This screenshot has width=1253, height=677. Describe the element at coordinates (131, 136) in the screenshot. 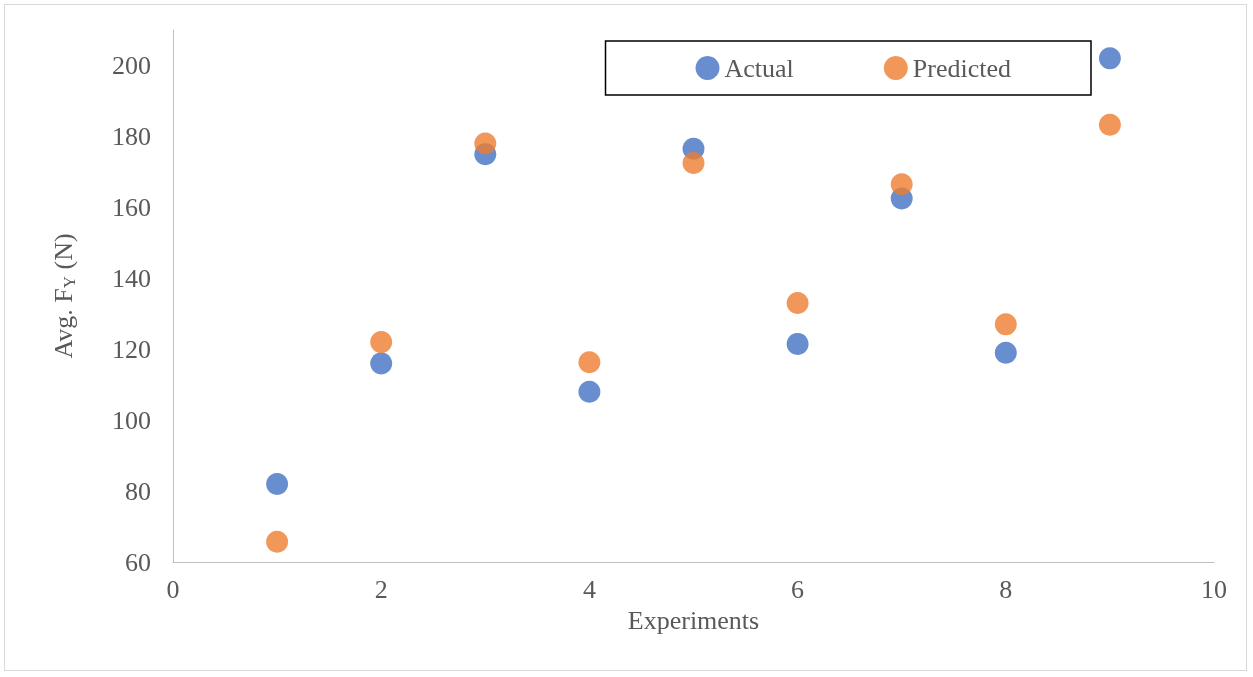

I see `y-tick-label: 180` at that location.